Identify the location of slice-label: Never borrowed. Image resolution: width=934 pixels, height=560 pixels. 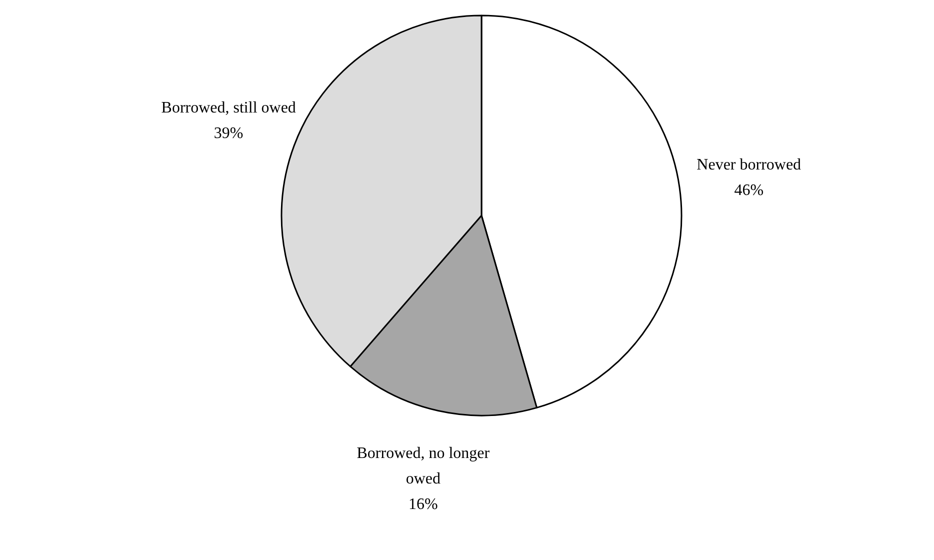
(749, 165).